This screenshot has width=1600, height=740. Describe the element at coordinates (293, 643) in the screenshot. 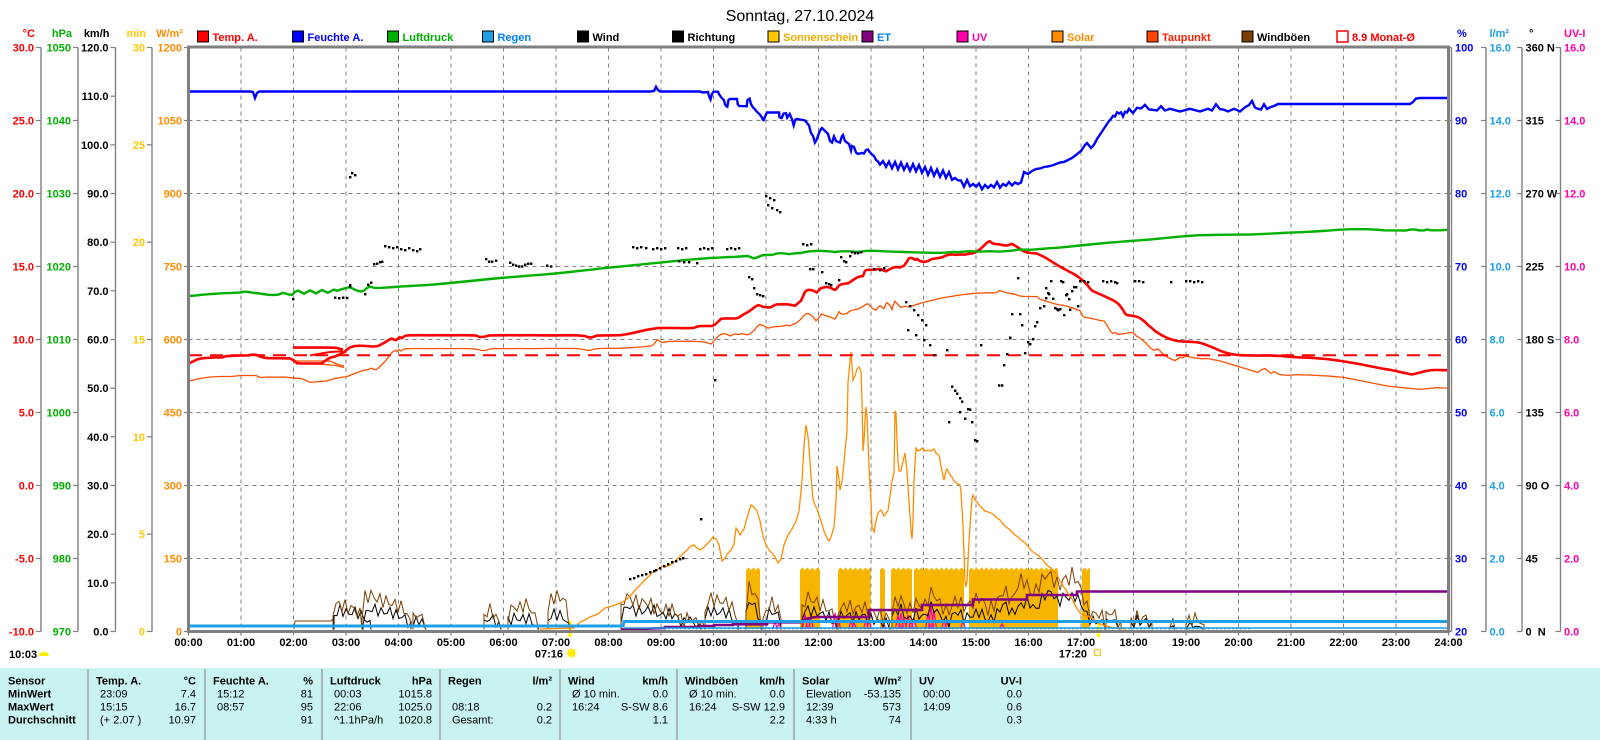

I see `svg-text: 02:00` at that location.